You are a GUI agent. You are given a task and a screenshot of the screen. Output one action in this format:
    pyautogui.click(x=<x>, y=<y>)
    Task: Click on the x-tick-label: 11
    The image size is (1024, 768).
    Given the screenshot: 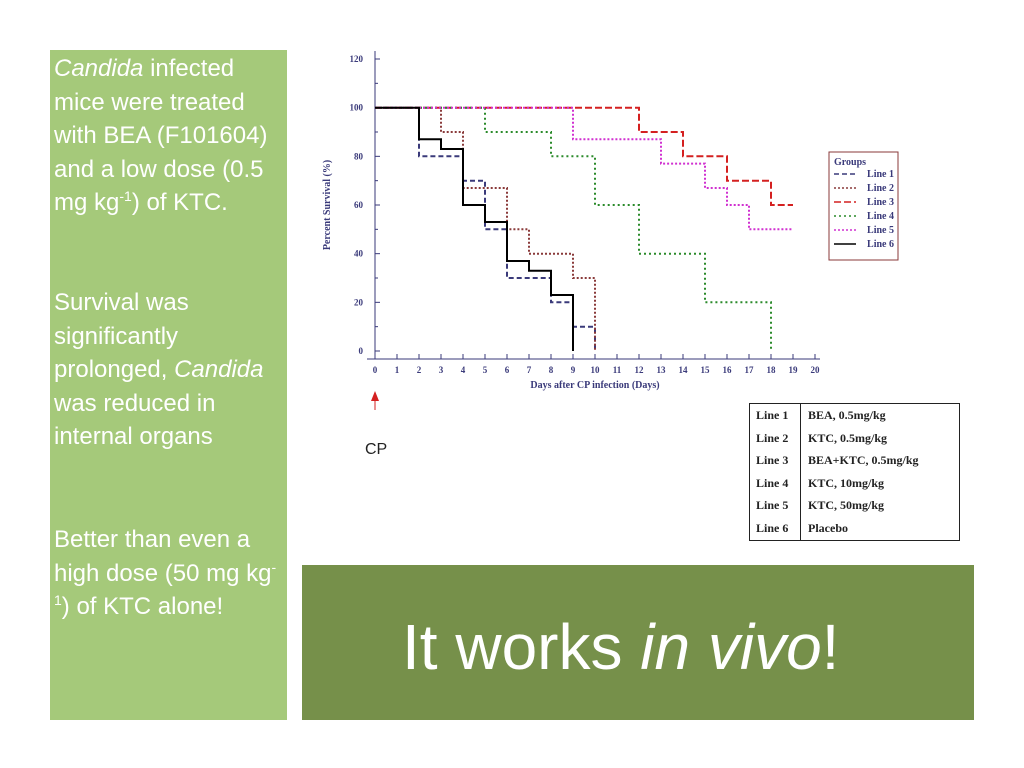 What is the action you would take?
    pyautogui.click(x=617, y=370)
    